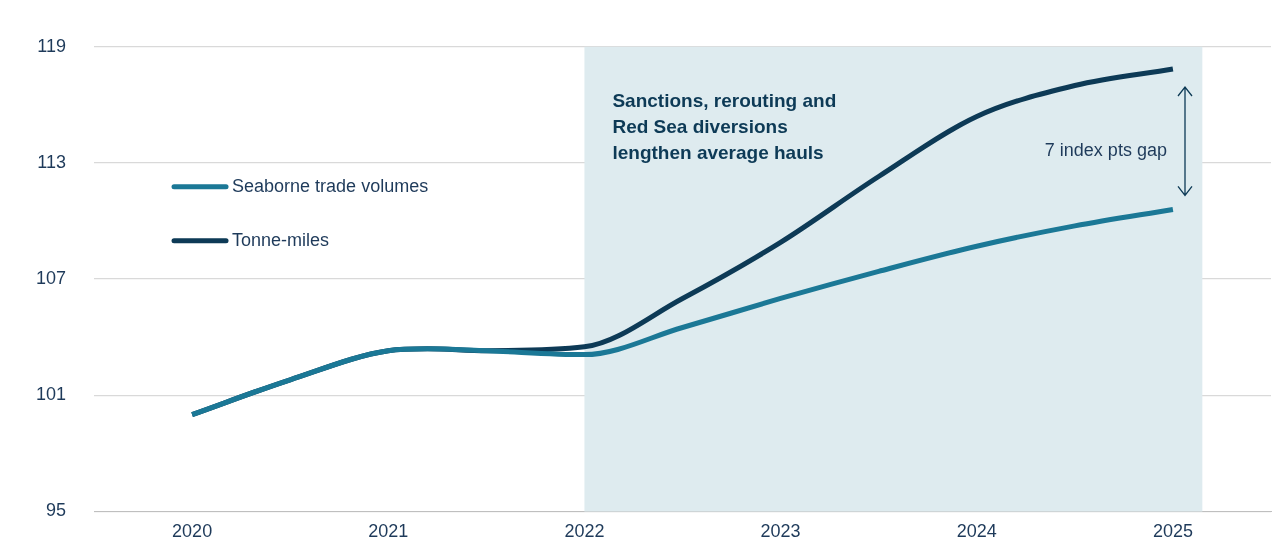 The width and height of the screenshot is (1281, 557). I want to click on legend-label: Seaborne trade volumes, so click(330, 185).